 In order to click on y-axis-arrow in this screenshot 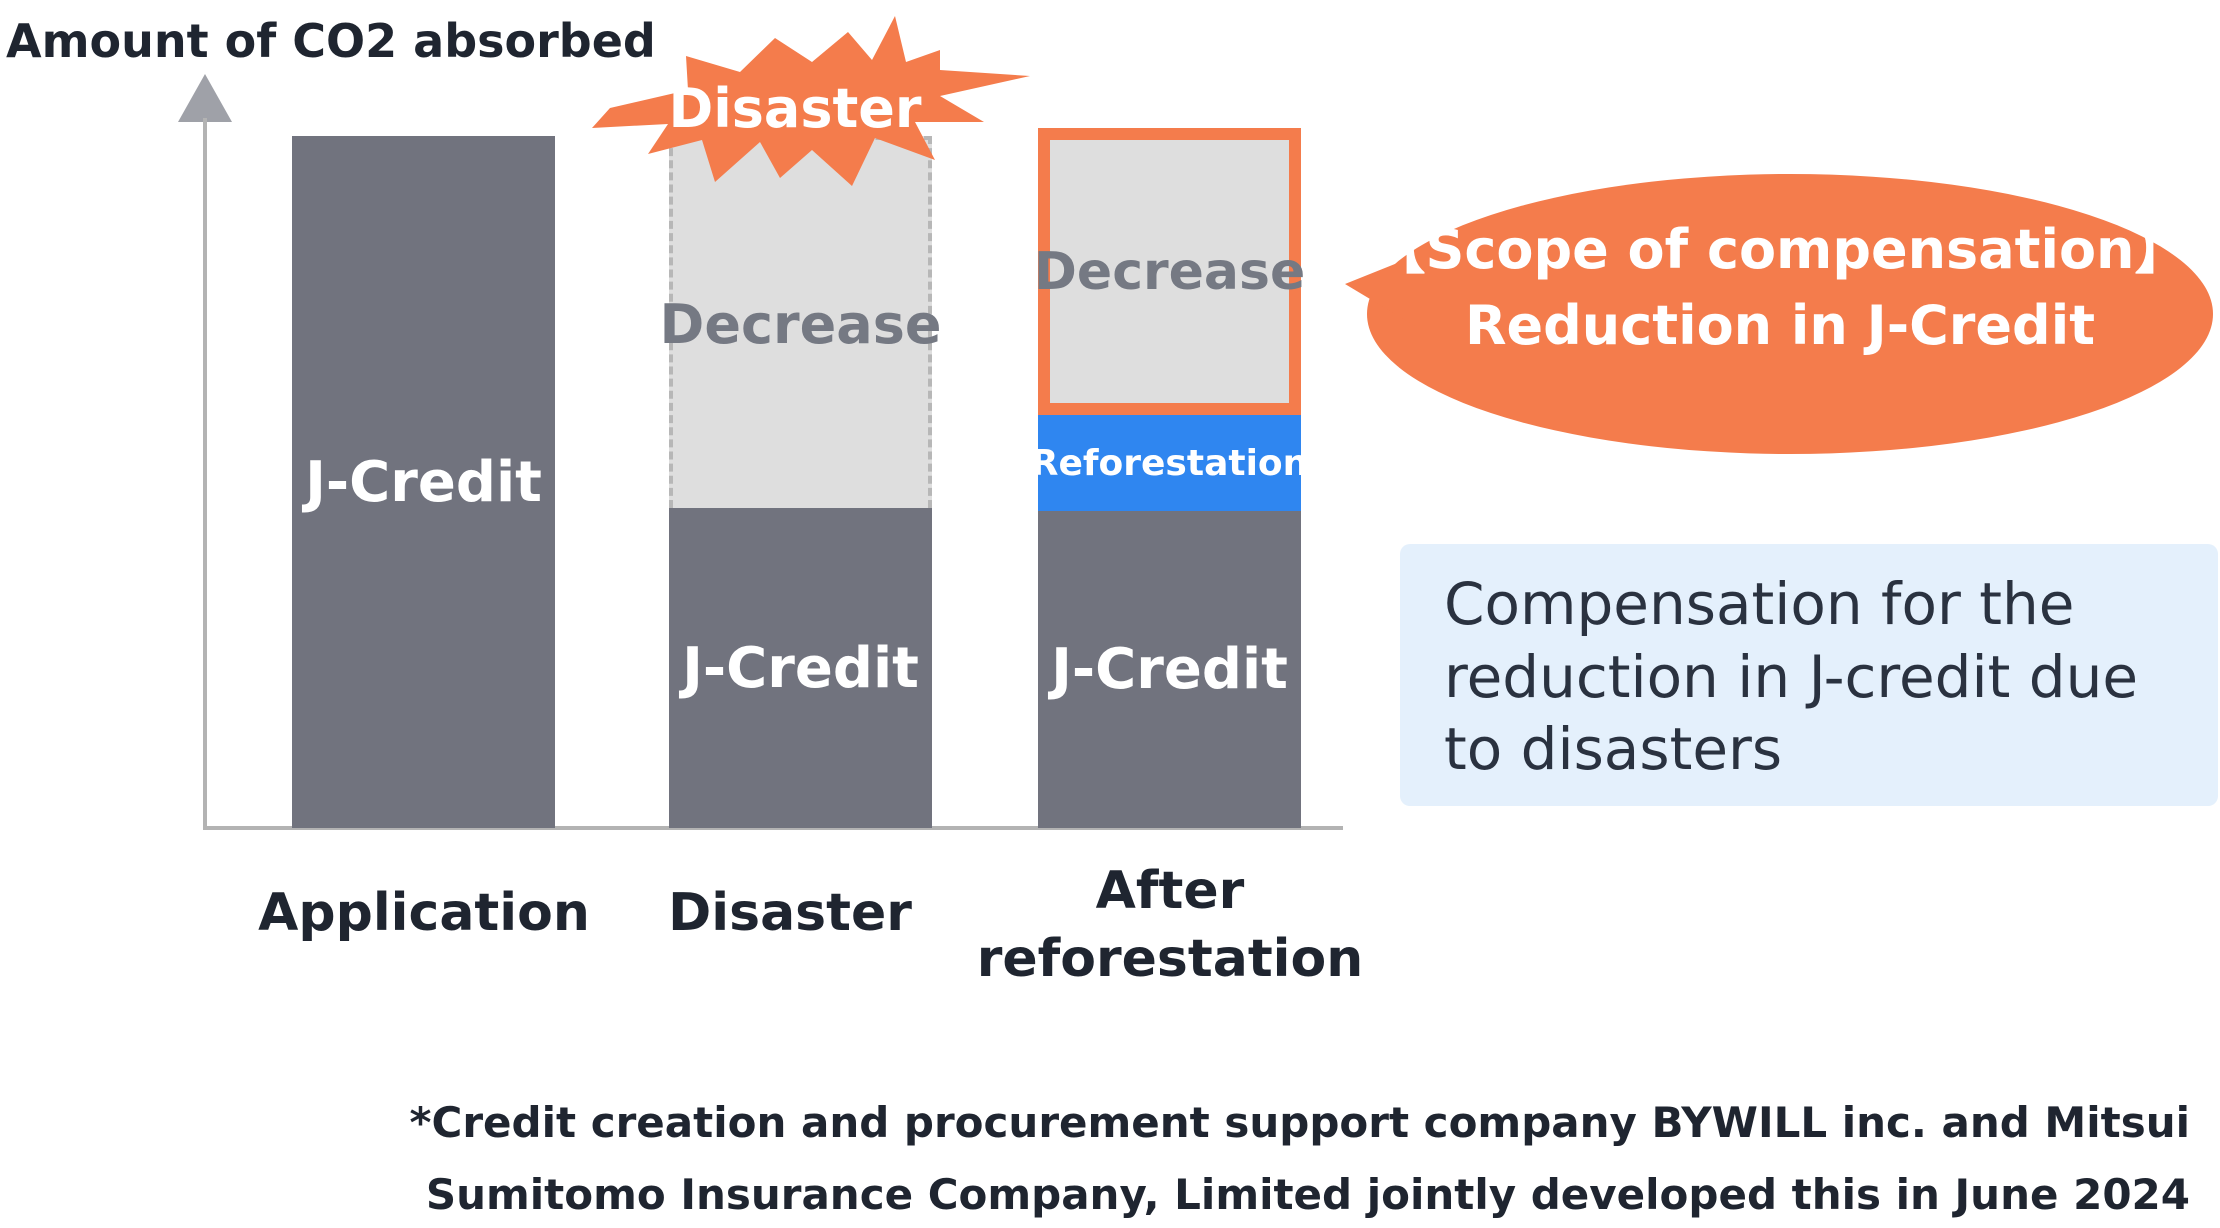, I will do `click(205, 98)`.